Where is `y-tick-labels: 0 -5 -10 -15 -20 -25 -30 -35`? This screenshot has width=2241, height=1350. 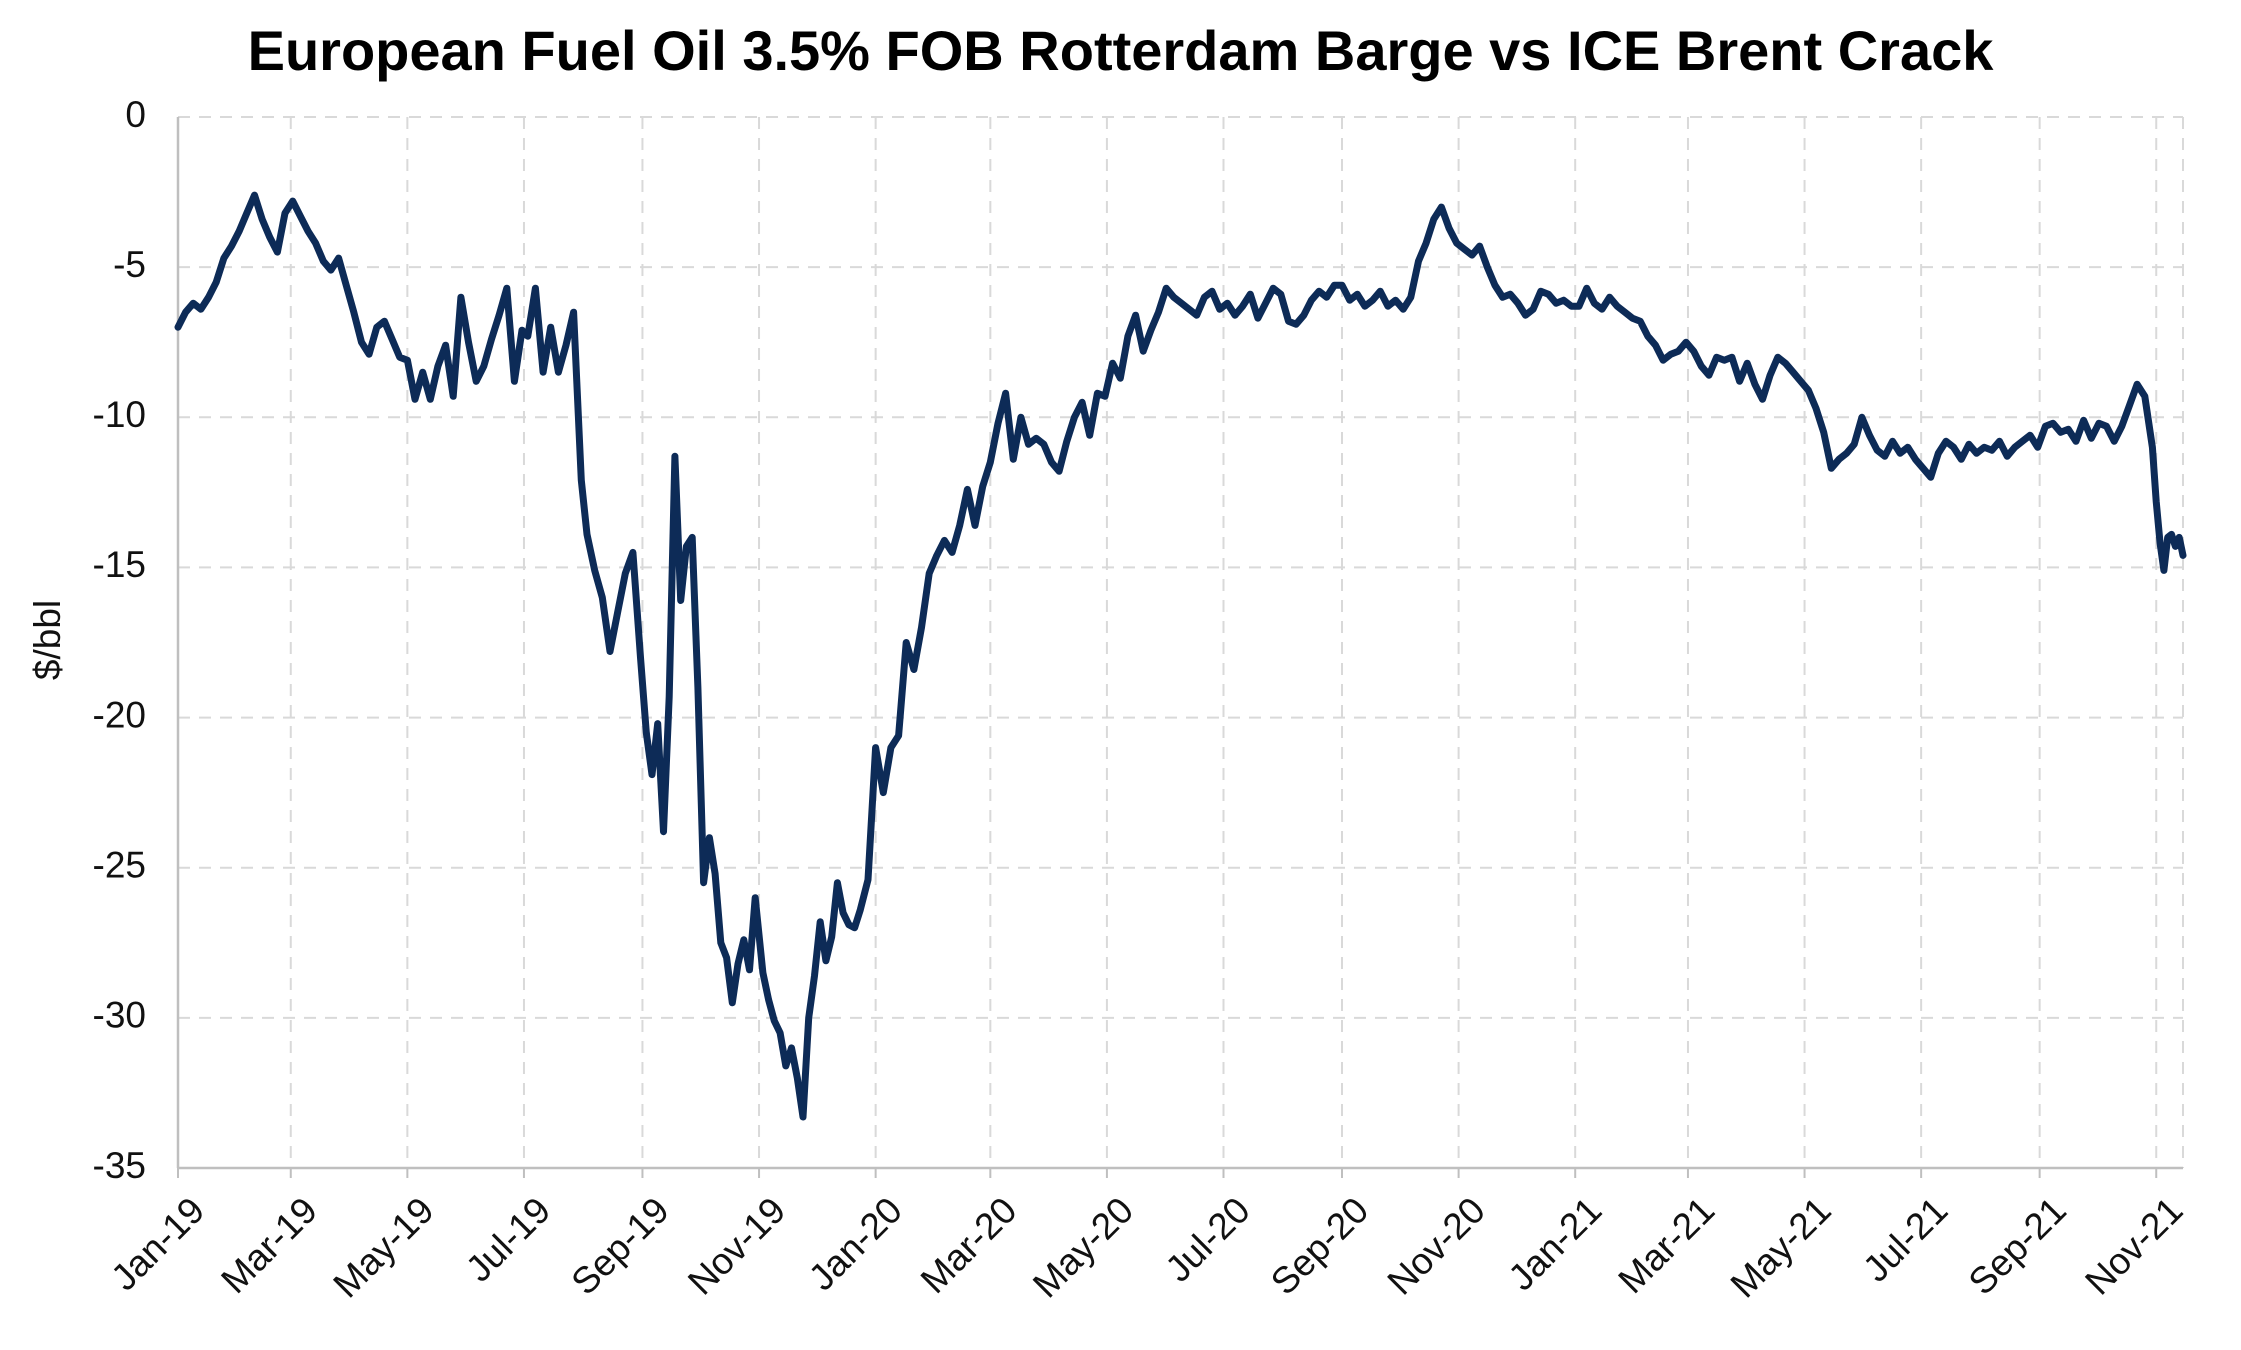 y-tick-labels: 0 -5 -10 -15 -20 -25 -30 -35 is located at coordinates (119, 640).